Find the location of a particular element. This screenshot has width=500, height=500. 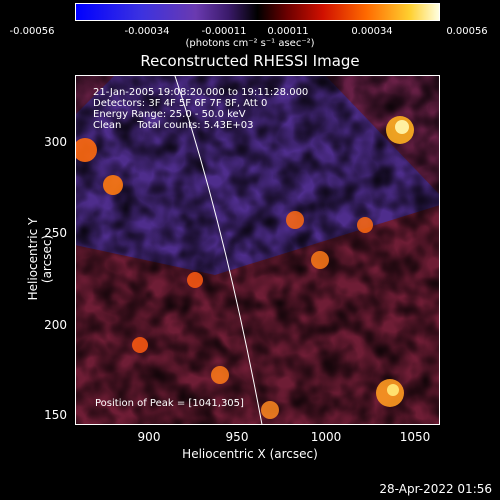

x-tick-label: 900 is located at coordinates (149, 437).